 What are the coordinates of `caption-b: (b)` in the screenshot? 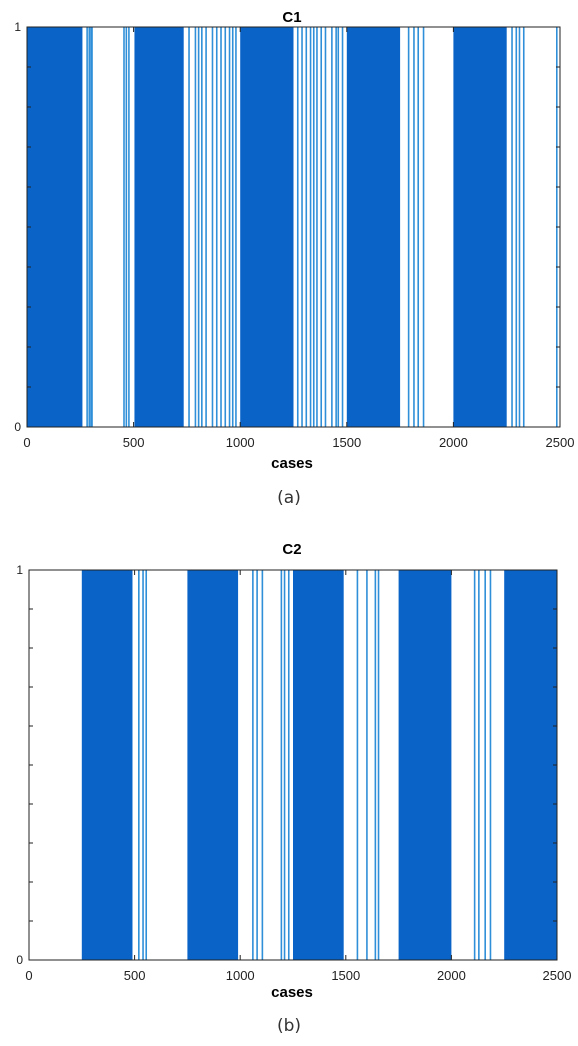 It's located at (289, 1026).